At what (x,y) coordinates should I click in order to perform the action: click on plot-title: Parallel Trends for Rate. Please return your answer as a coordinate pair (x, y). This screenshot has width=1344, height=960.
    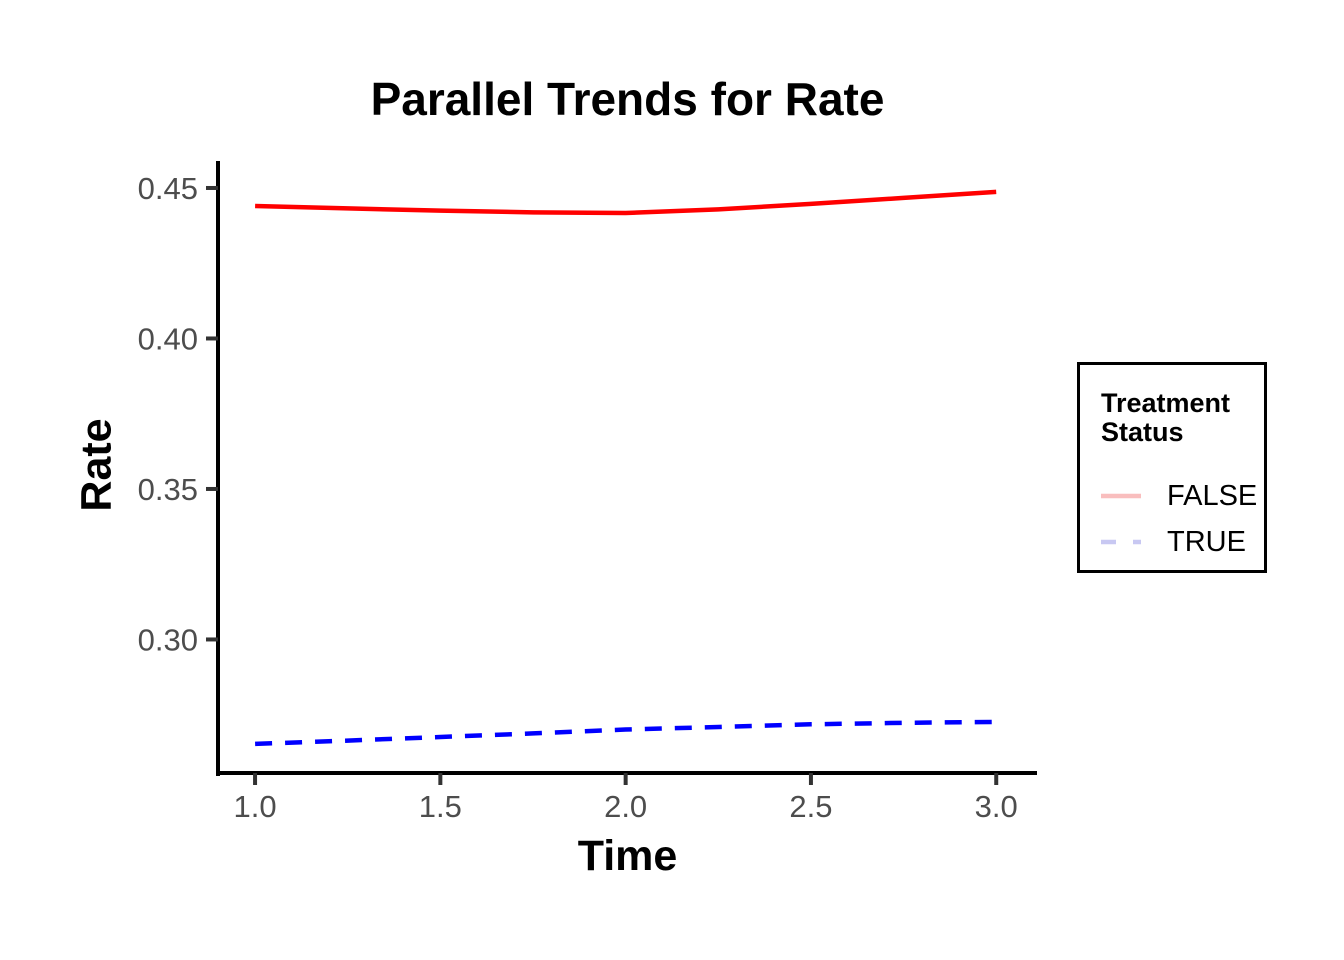
    Looking at the image, I should click on (627, 99).